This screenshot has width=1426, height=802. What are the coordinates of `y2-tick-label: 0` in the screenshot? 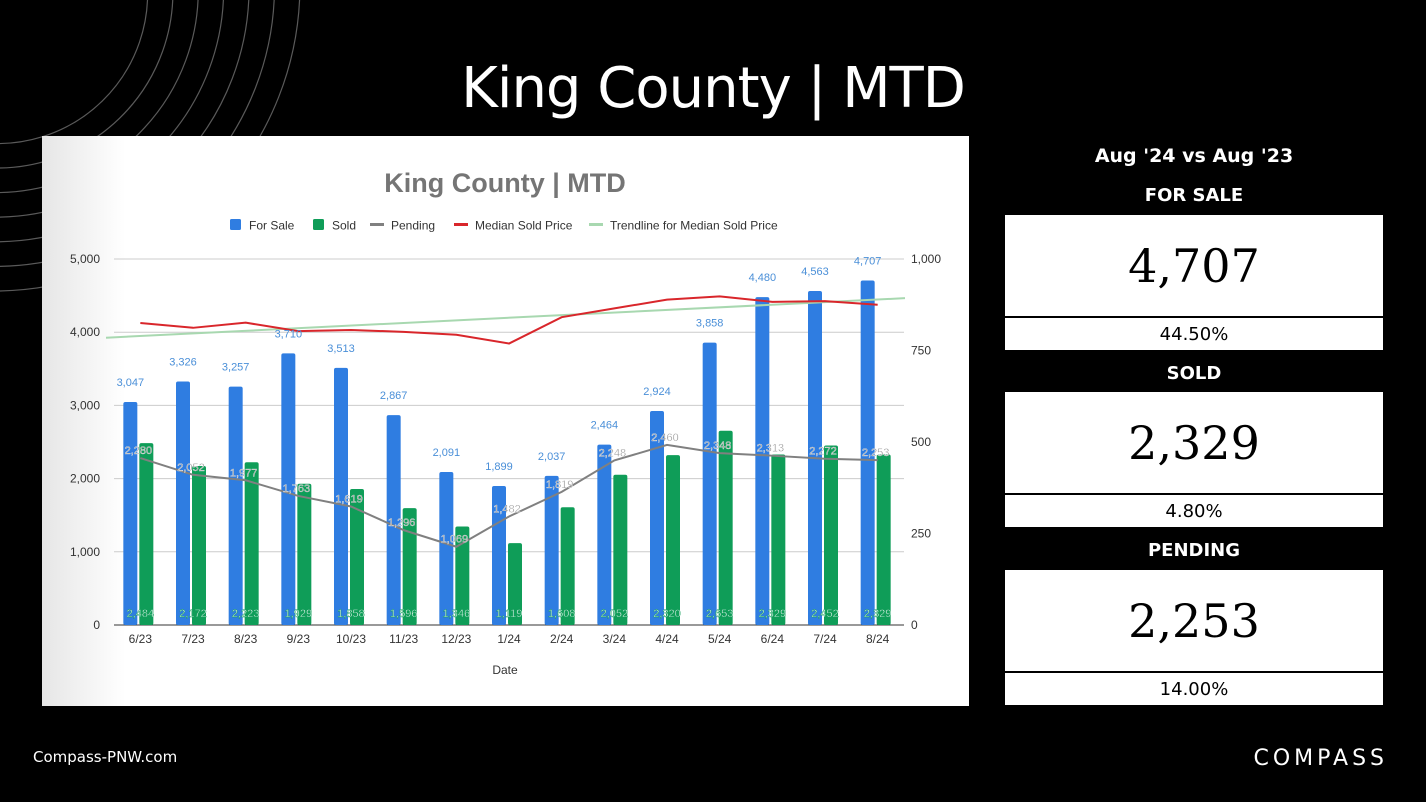 It's located at (914, 625).